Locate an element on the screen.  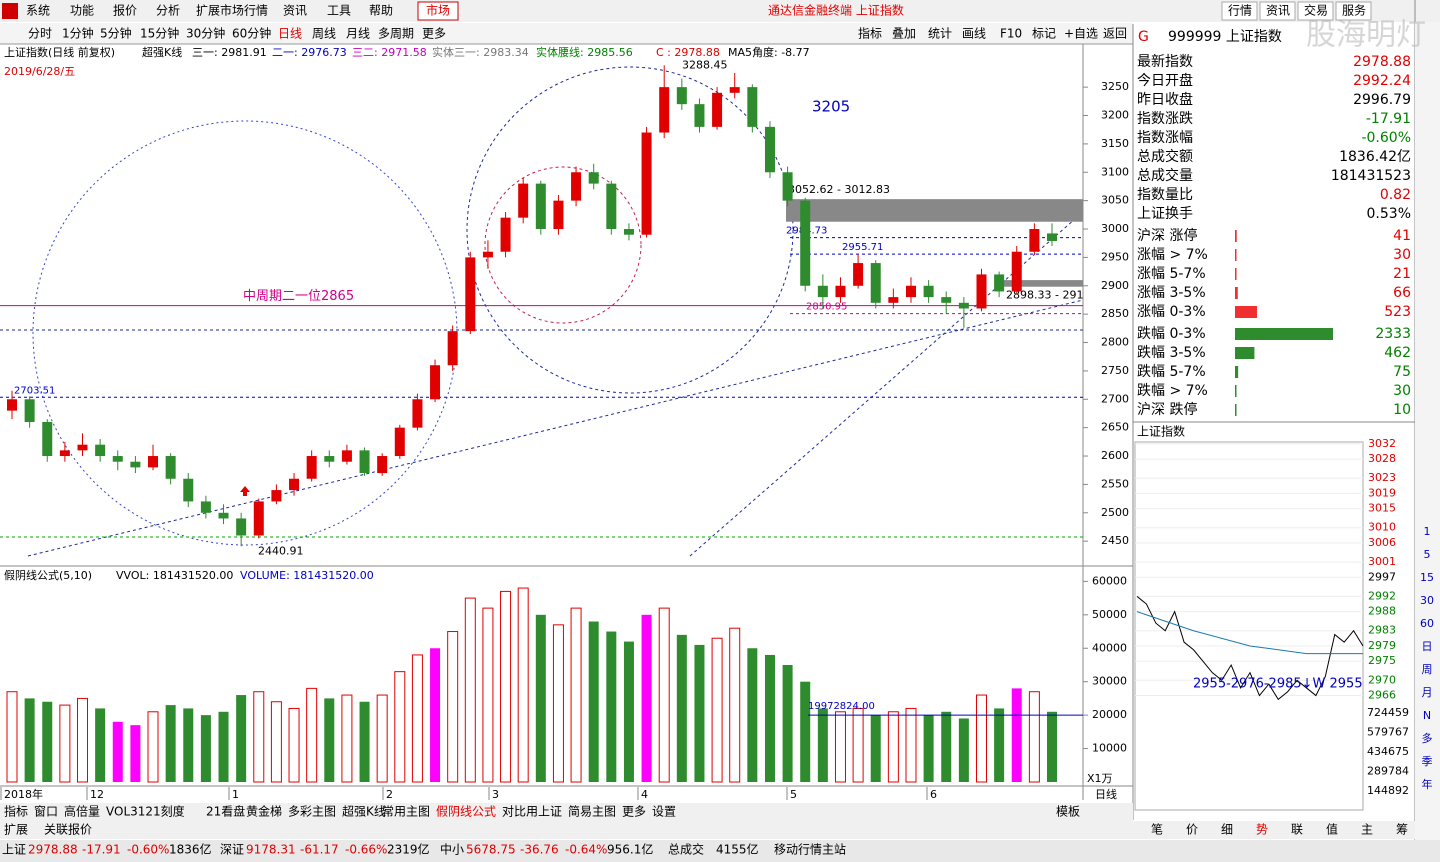
label: 月 is located at coordinates (1427, 692).